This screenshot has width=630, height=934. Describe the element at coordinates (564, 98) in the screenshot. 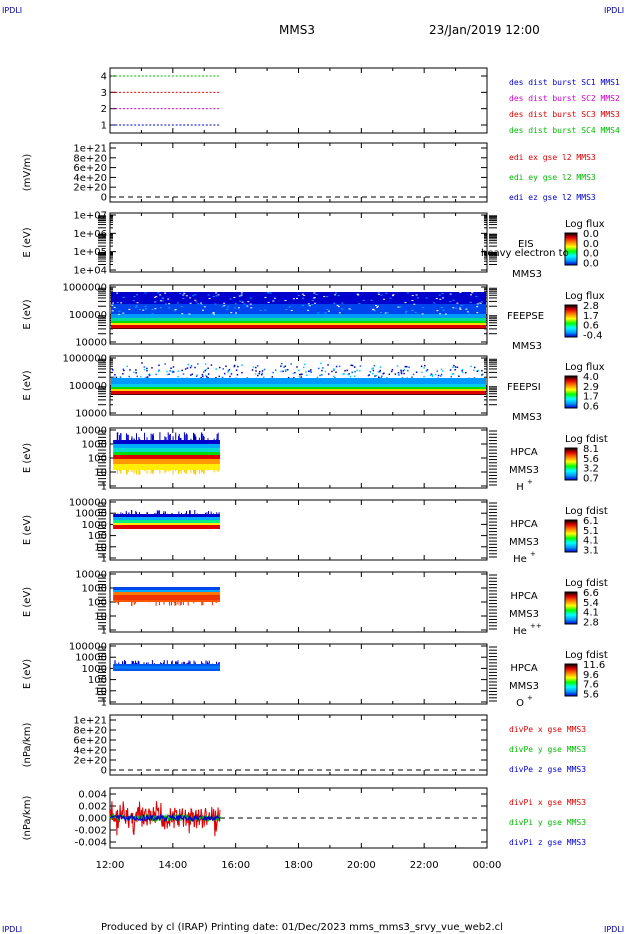

I see `legend-entry: des dist burst SC2 MMS2` at that location.